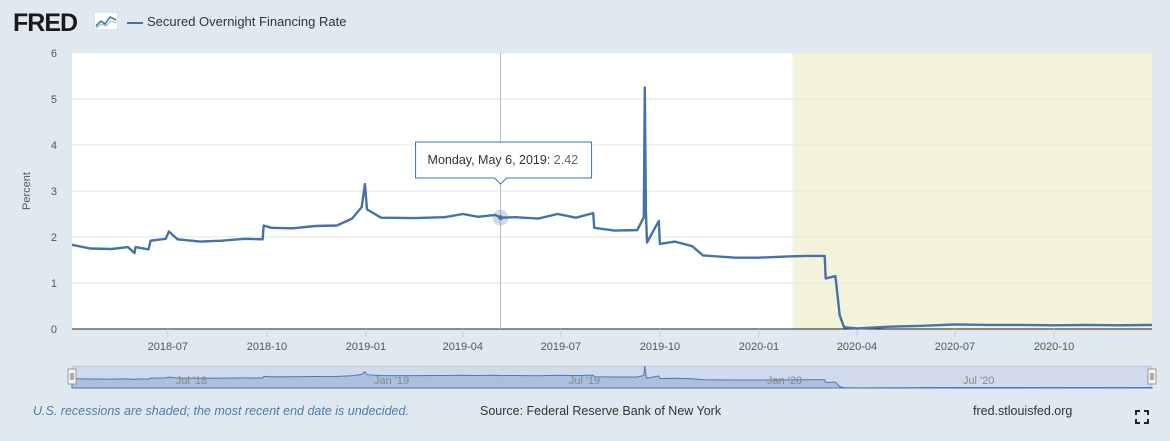 The image size is (1170, 441). I want to click on navigator-label: Jan '19, so click(391, 381).